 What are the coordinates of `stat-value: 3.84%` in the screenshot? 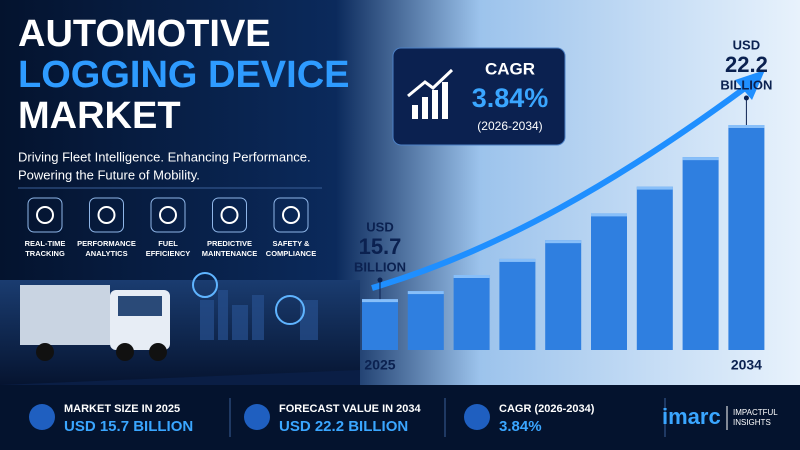 It's located at (520, 426).